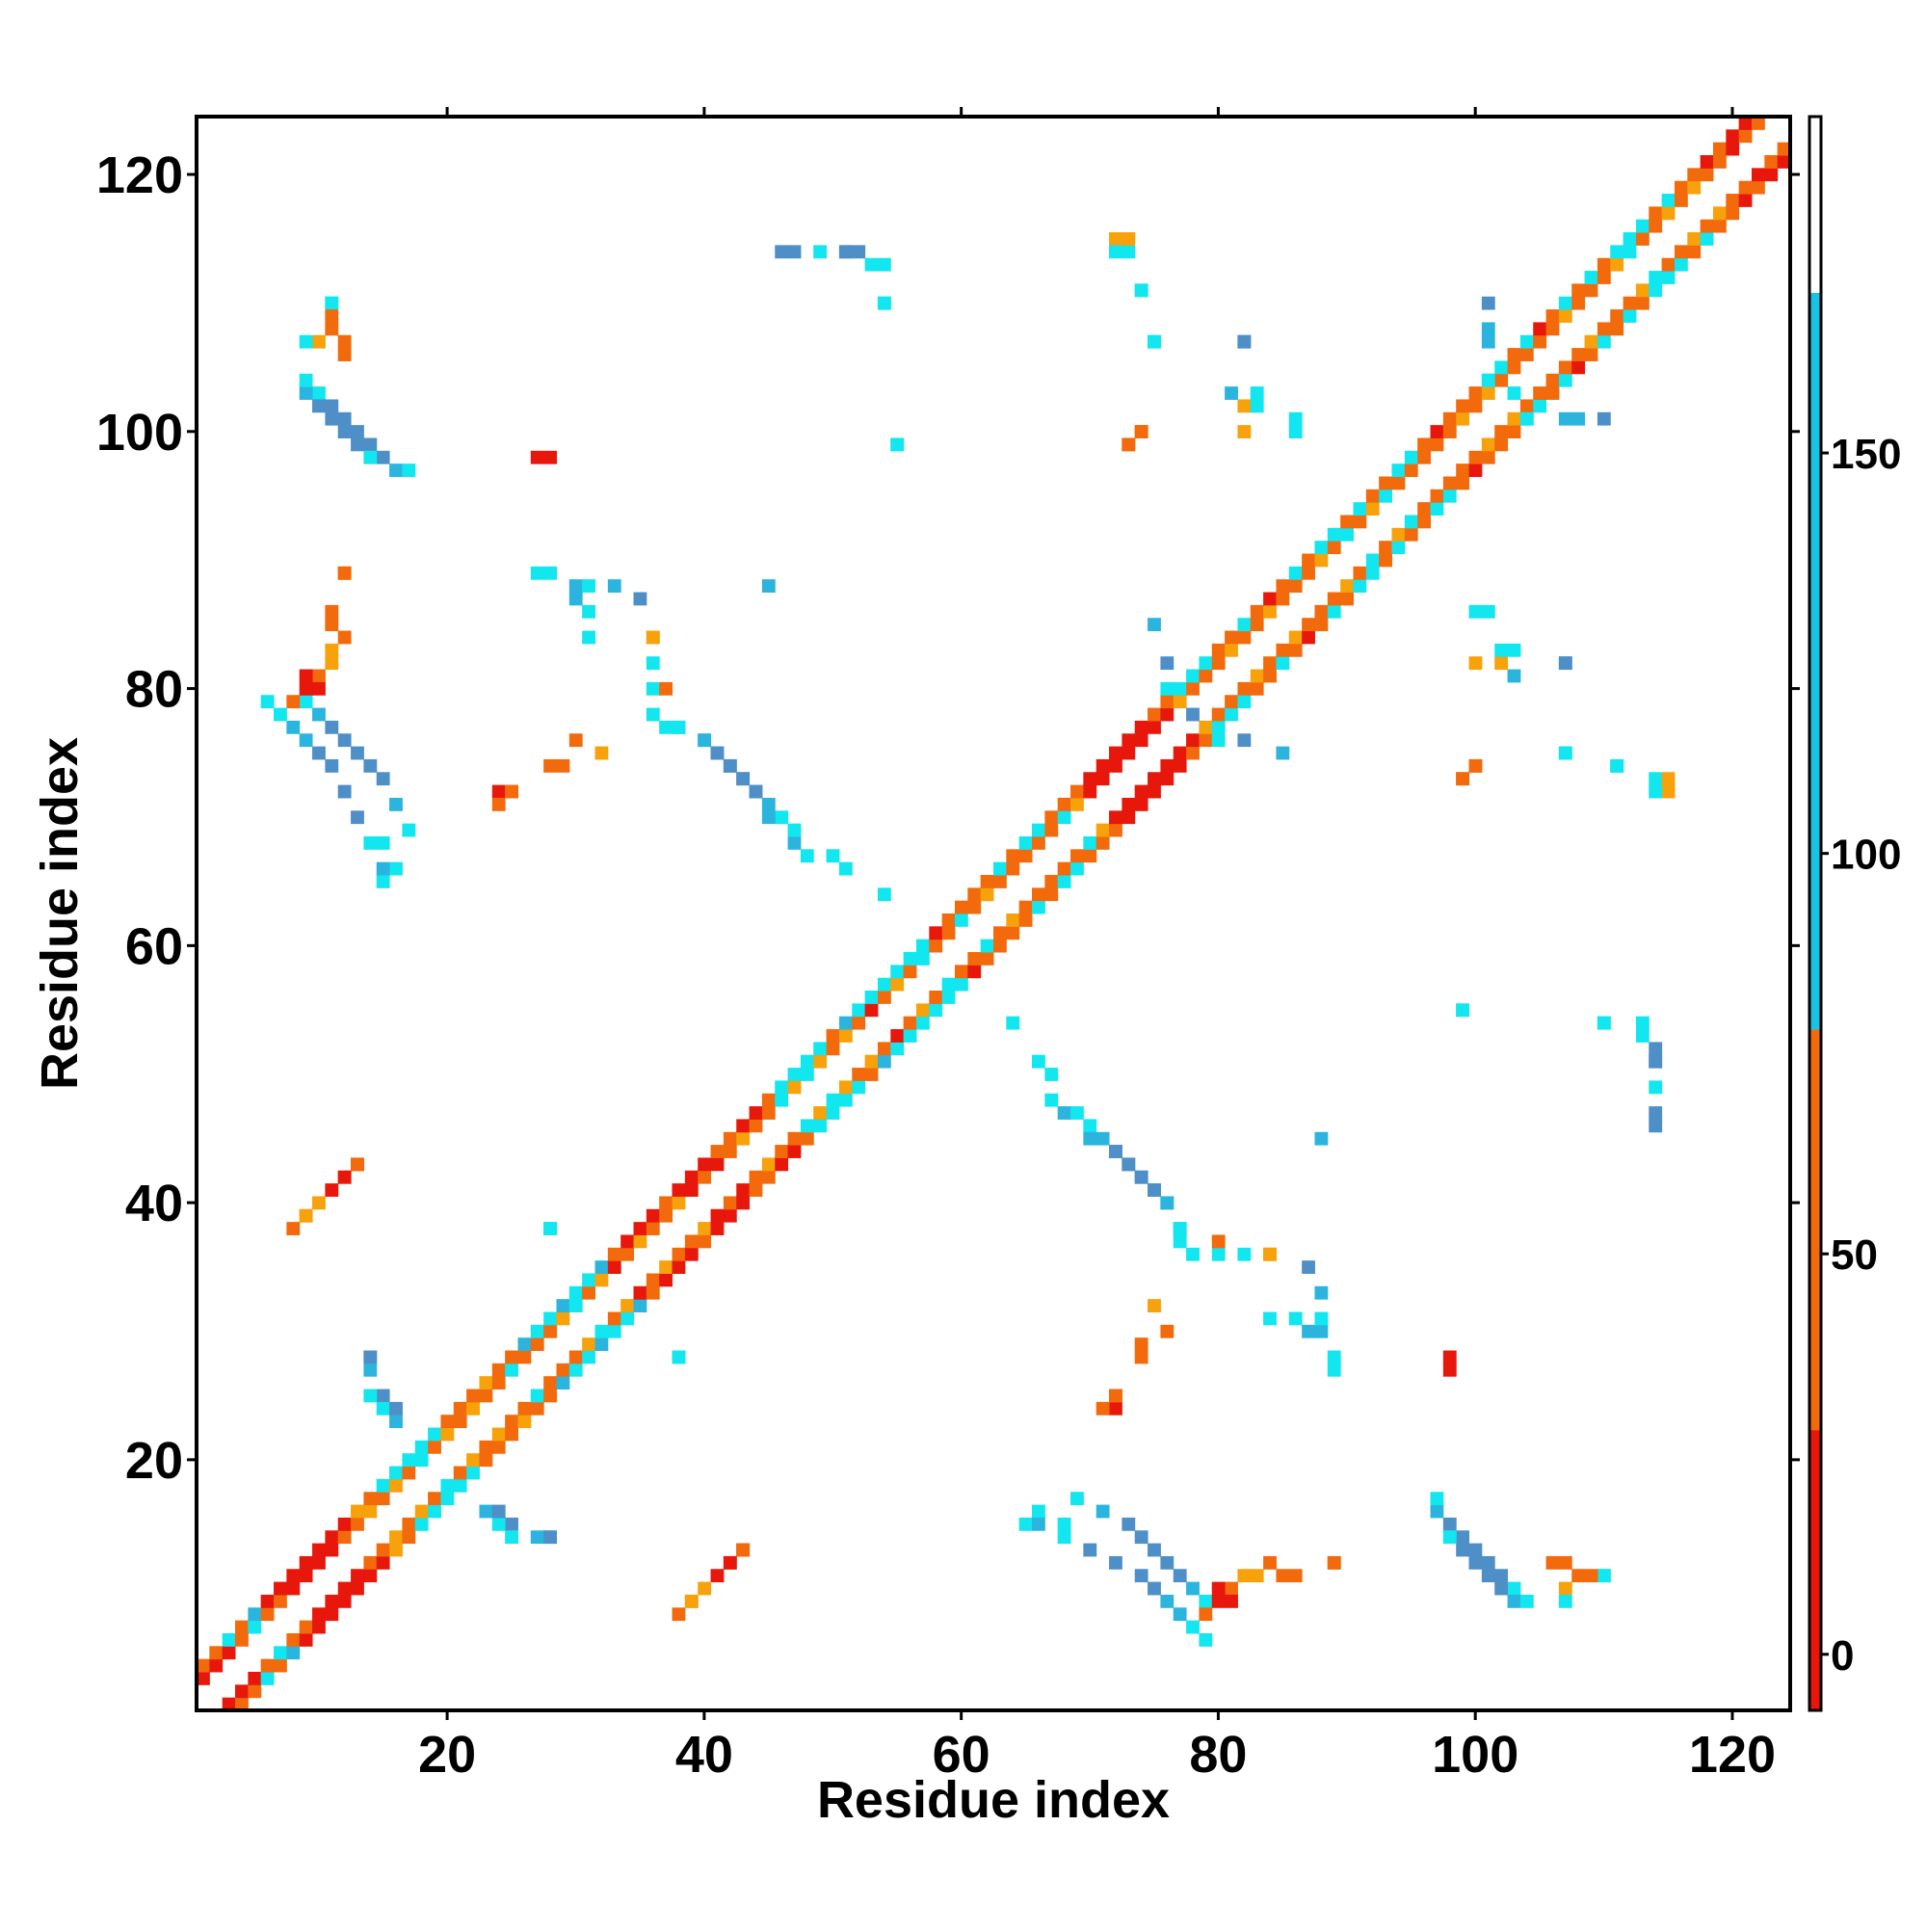  What do you see at coordinates (961, 1755) in the screenshot?
I see `x-tick-label: 60` at bounding box center [961, 1755].